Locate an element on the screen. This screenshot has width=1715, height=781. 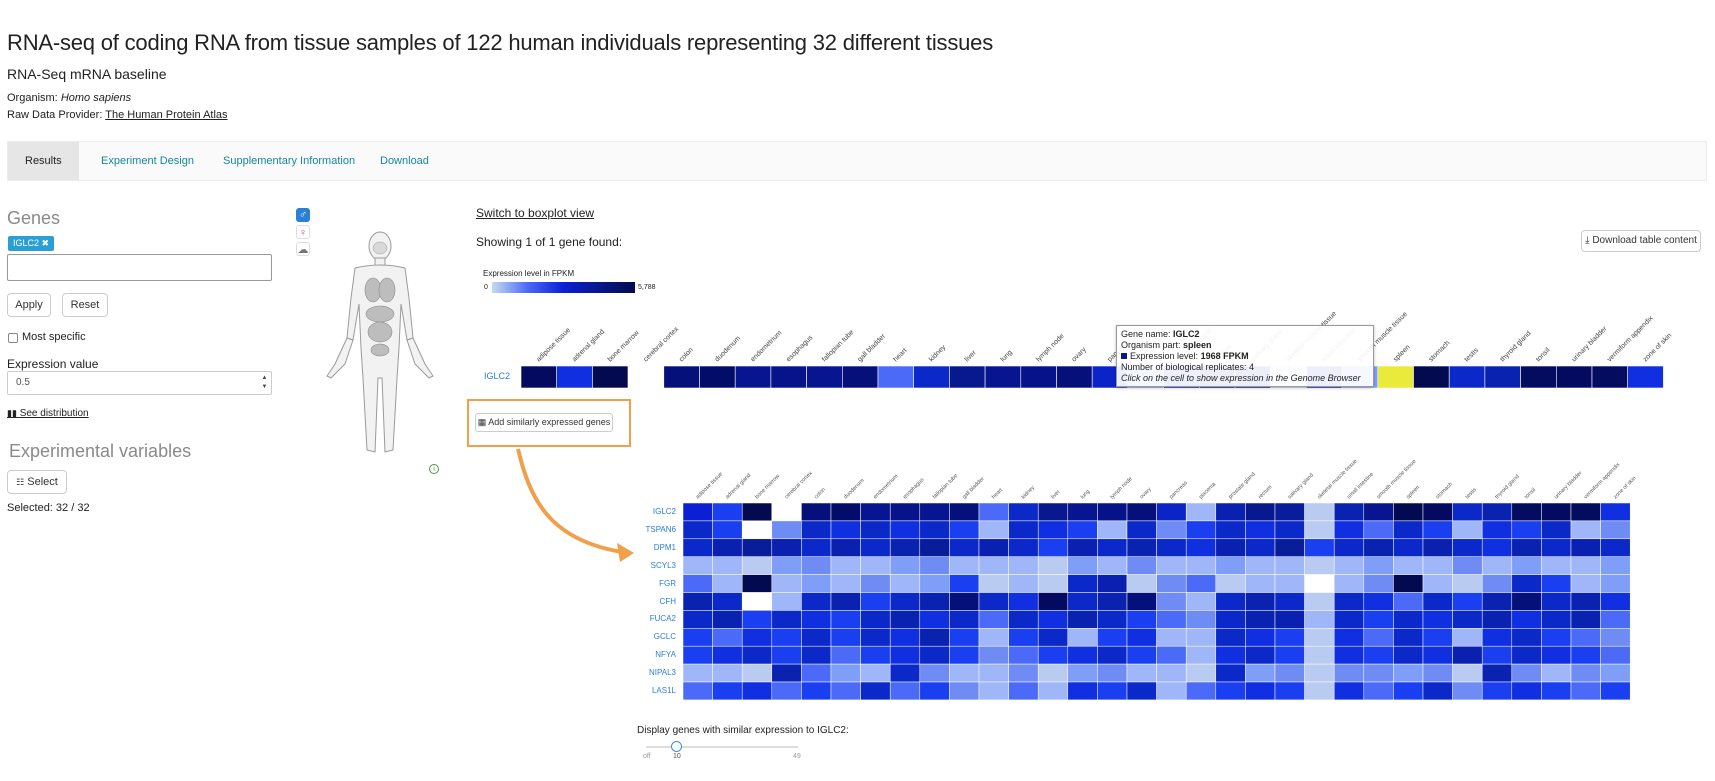
heatmap-row-label: TSPAN6 is located at coordinates (660, 529).